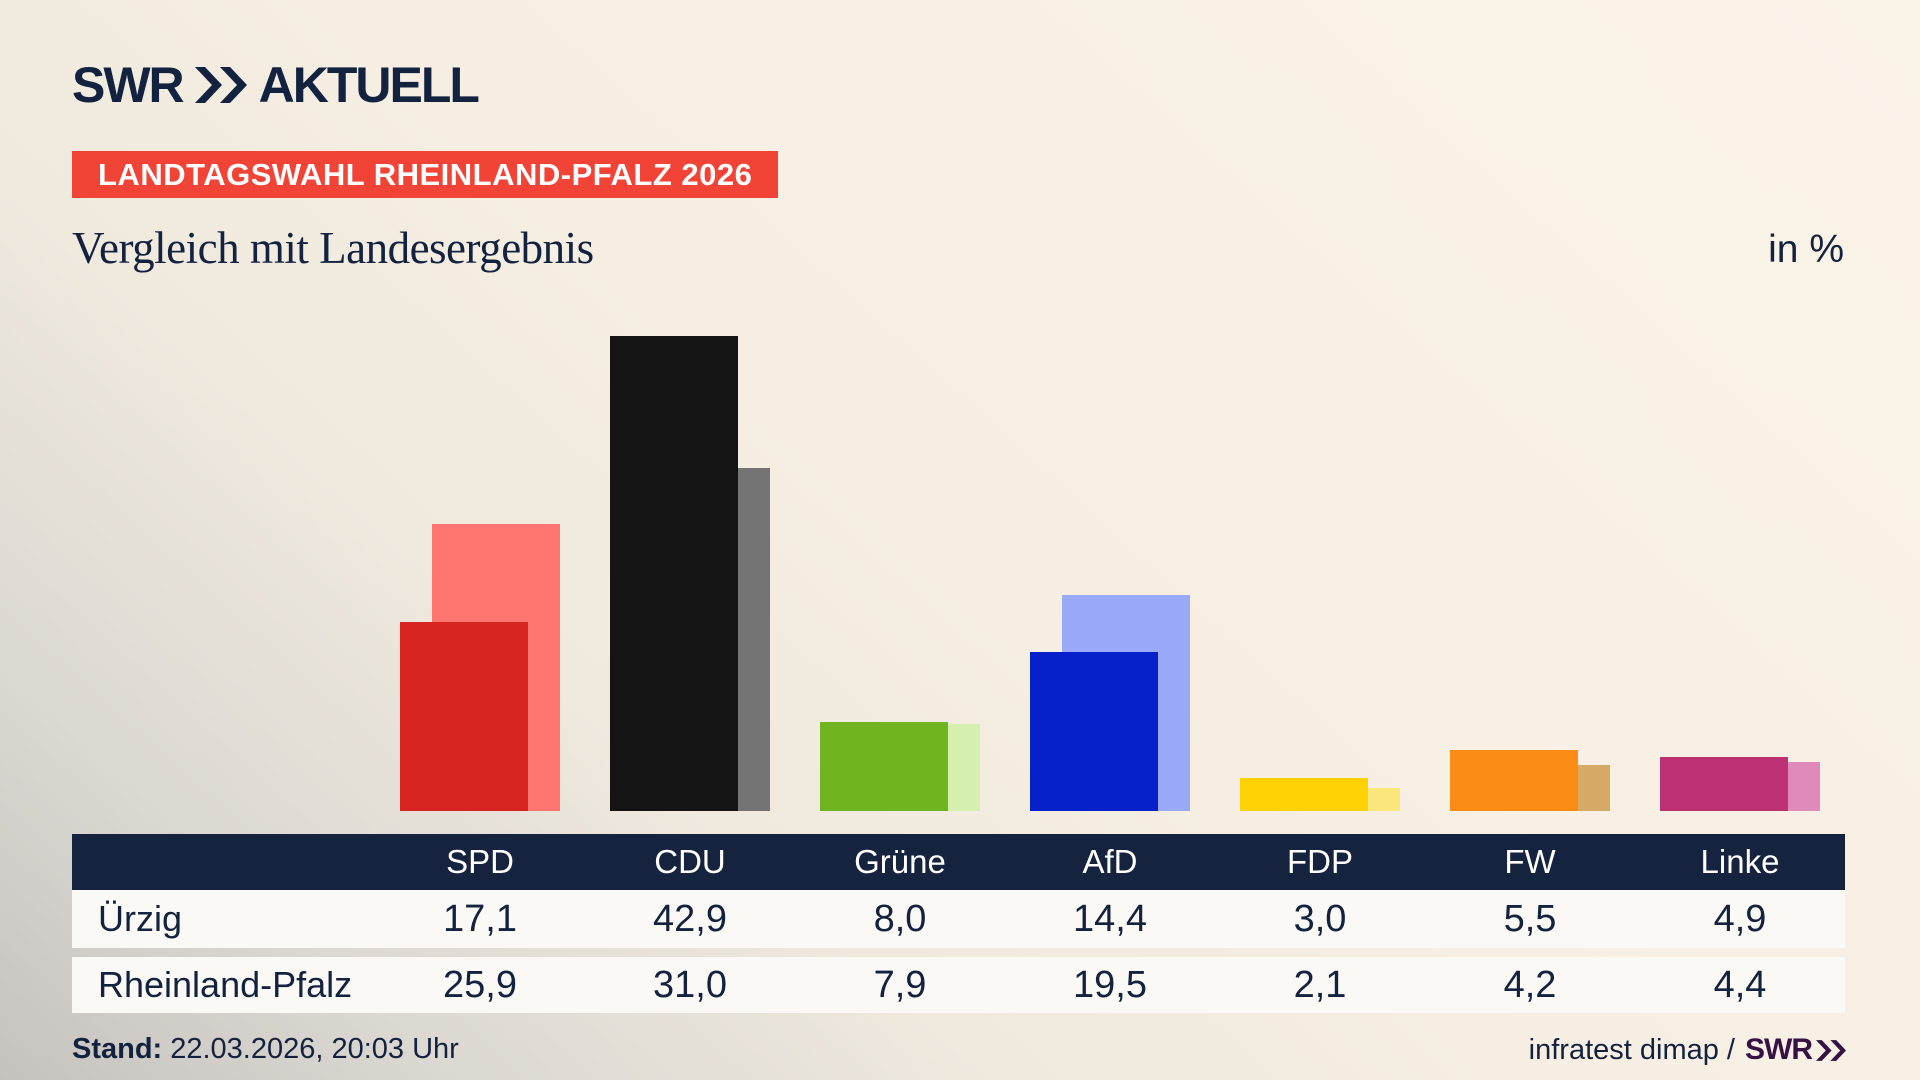 Image resolution: width=1920 pixels, height=1080 pixels. Describe the element at coordinates (1320, 861) in the screenshot. I see `table-header-FDP: FDP` at that location.